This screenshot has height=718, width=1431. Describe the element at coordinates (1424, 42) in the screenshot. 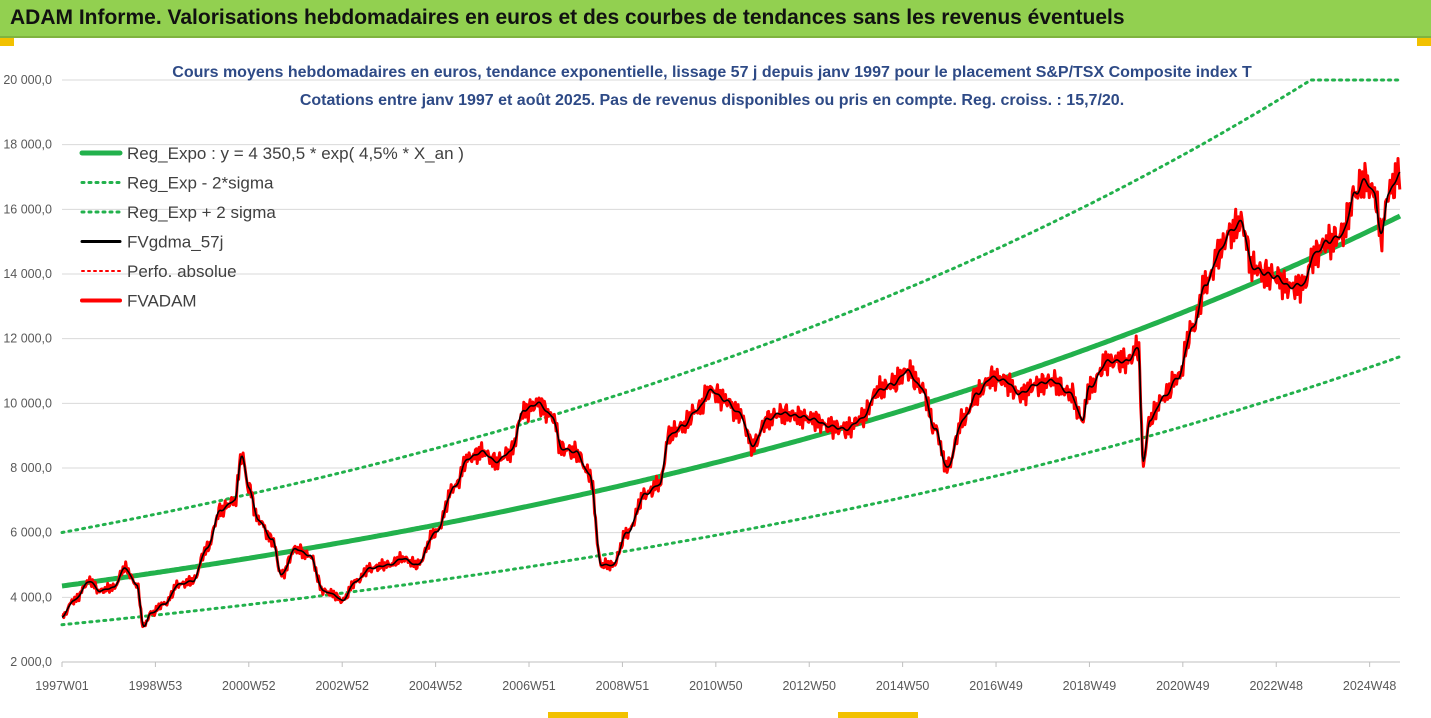

I see `corner-mark-top-right` at that location.